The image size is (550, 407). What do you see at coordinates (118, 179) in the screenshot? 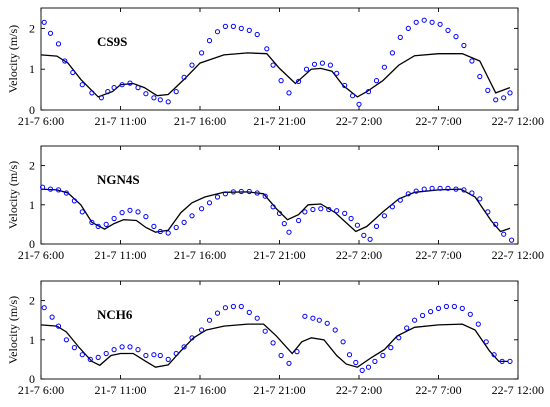
I see `panel-title: NGN4S` at bounding box center [118, 179].